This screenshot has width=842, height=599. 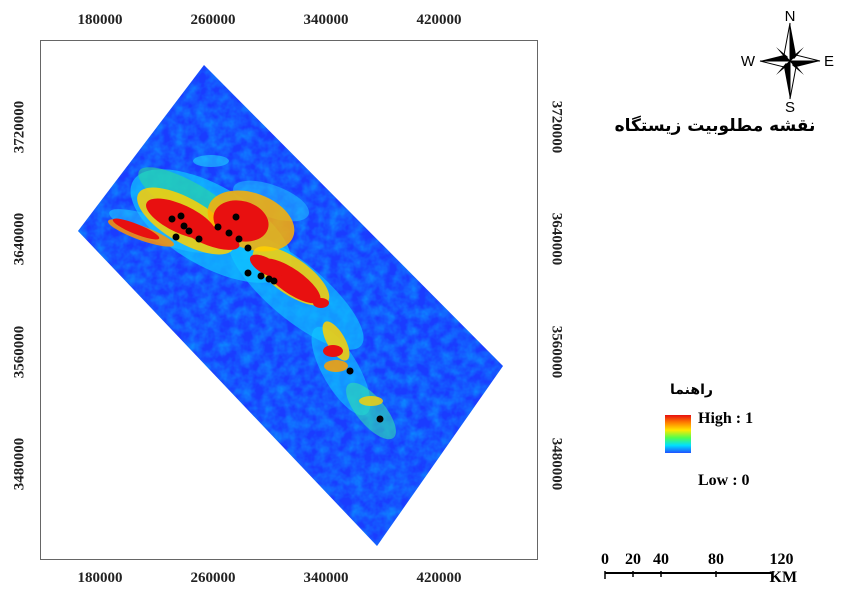 I want to click on y-tick-left-3640000: 3640000, so click(x=19, y=239).